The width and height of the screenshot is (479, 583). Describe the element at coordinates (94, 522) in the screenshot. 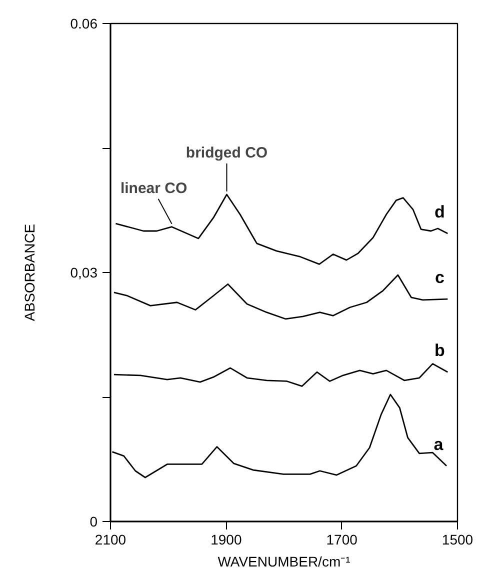

I see `y-tick-label: 0` at that location.